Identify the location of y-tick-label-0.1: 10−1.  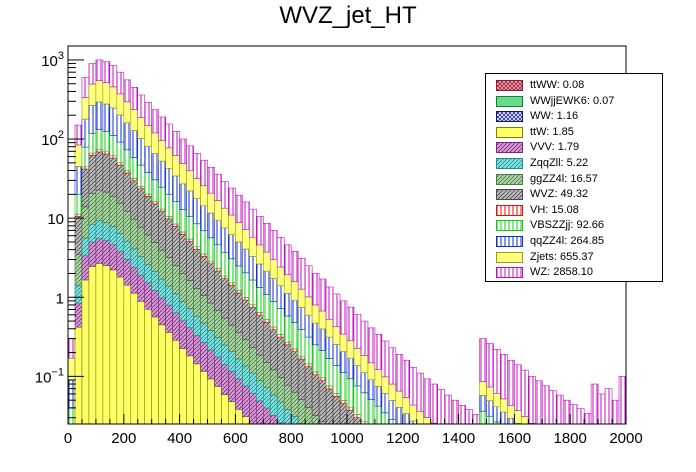
(49, 376).